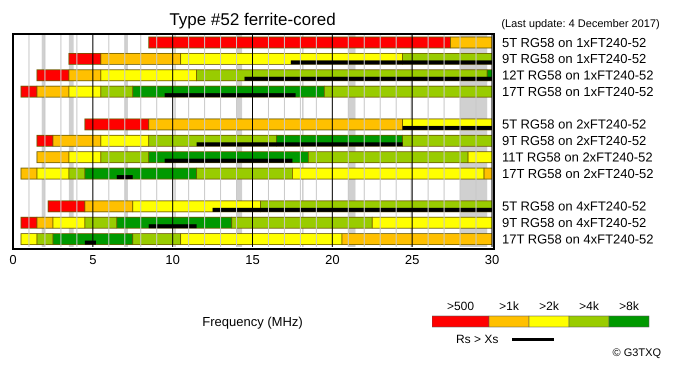 The image size is (673, 369). Describe the element at coordinates (574, 124) in the screenshot. I see `y-tick-label: 5T RG58 on 2xFT240-52` at that location.